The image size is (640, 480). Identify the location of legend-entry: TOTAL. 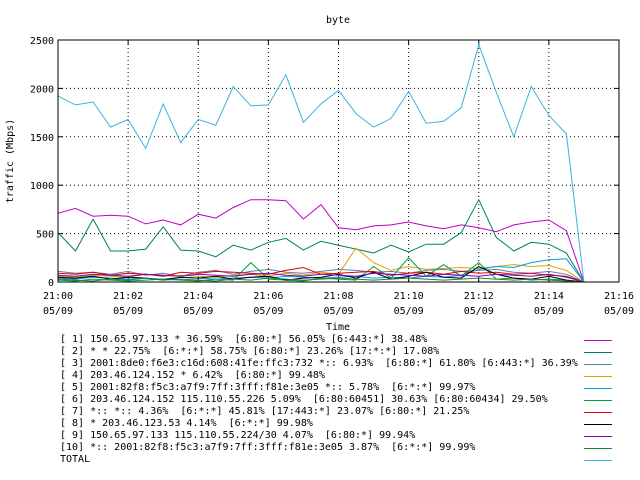
(350, 460).